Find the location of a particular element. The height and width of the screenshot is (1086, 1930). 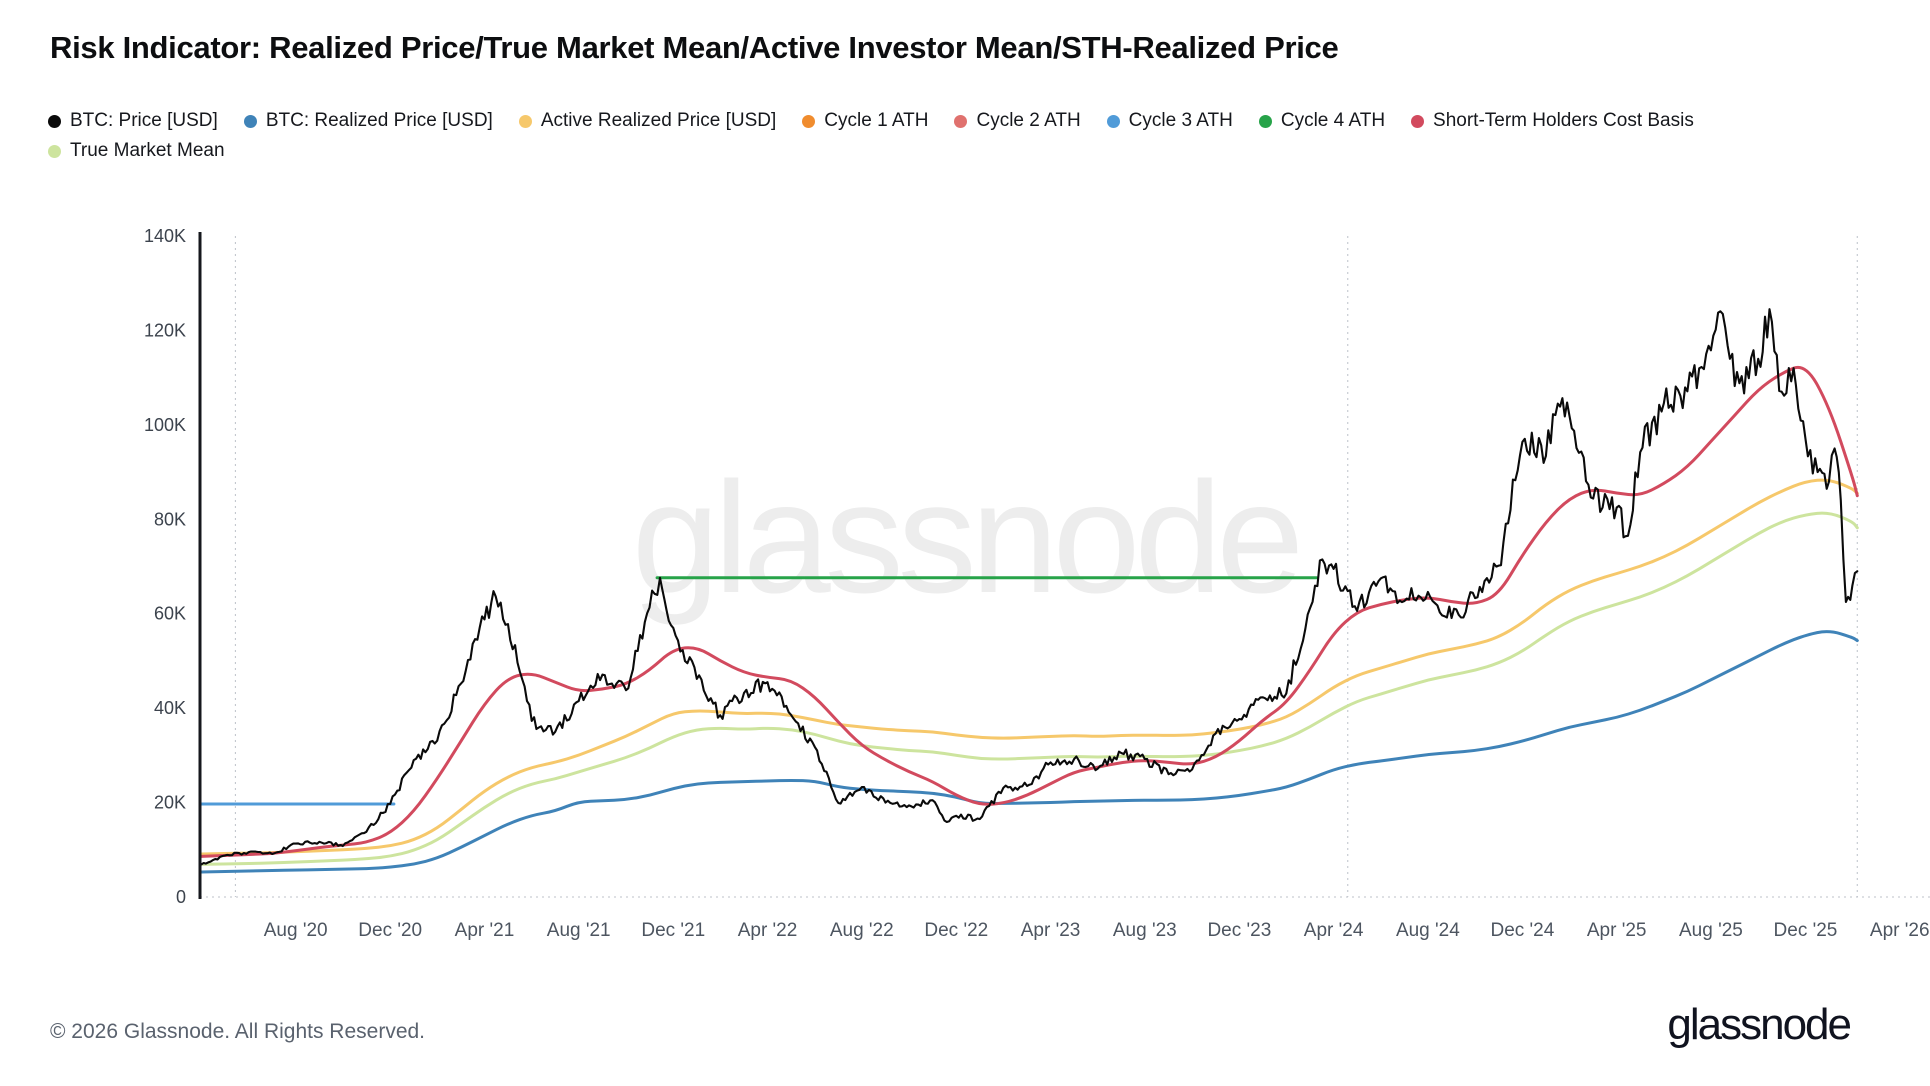

y-tick-label: 0 is located at coordinates (181, 897).